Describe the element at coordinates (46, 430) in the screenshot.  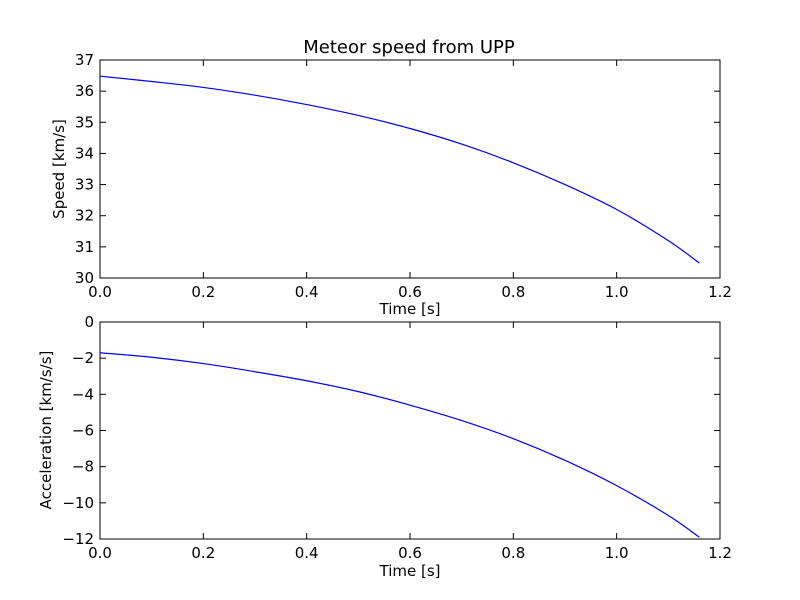
I see `acceleration-y-axis-label: Acceleration [km/s/s]` at that location.